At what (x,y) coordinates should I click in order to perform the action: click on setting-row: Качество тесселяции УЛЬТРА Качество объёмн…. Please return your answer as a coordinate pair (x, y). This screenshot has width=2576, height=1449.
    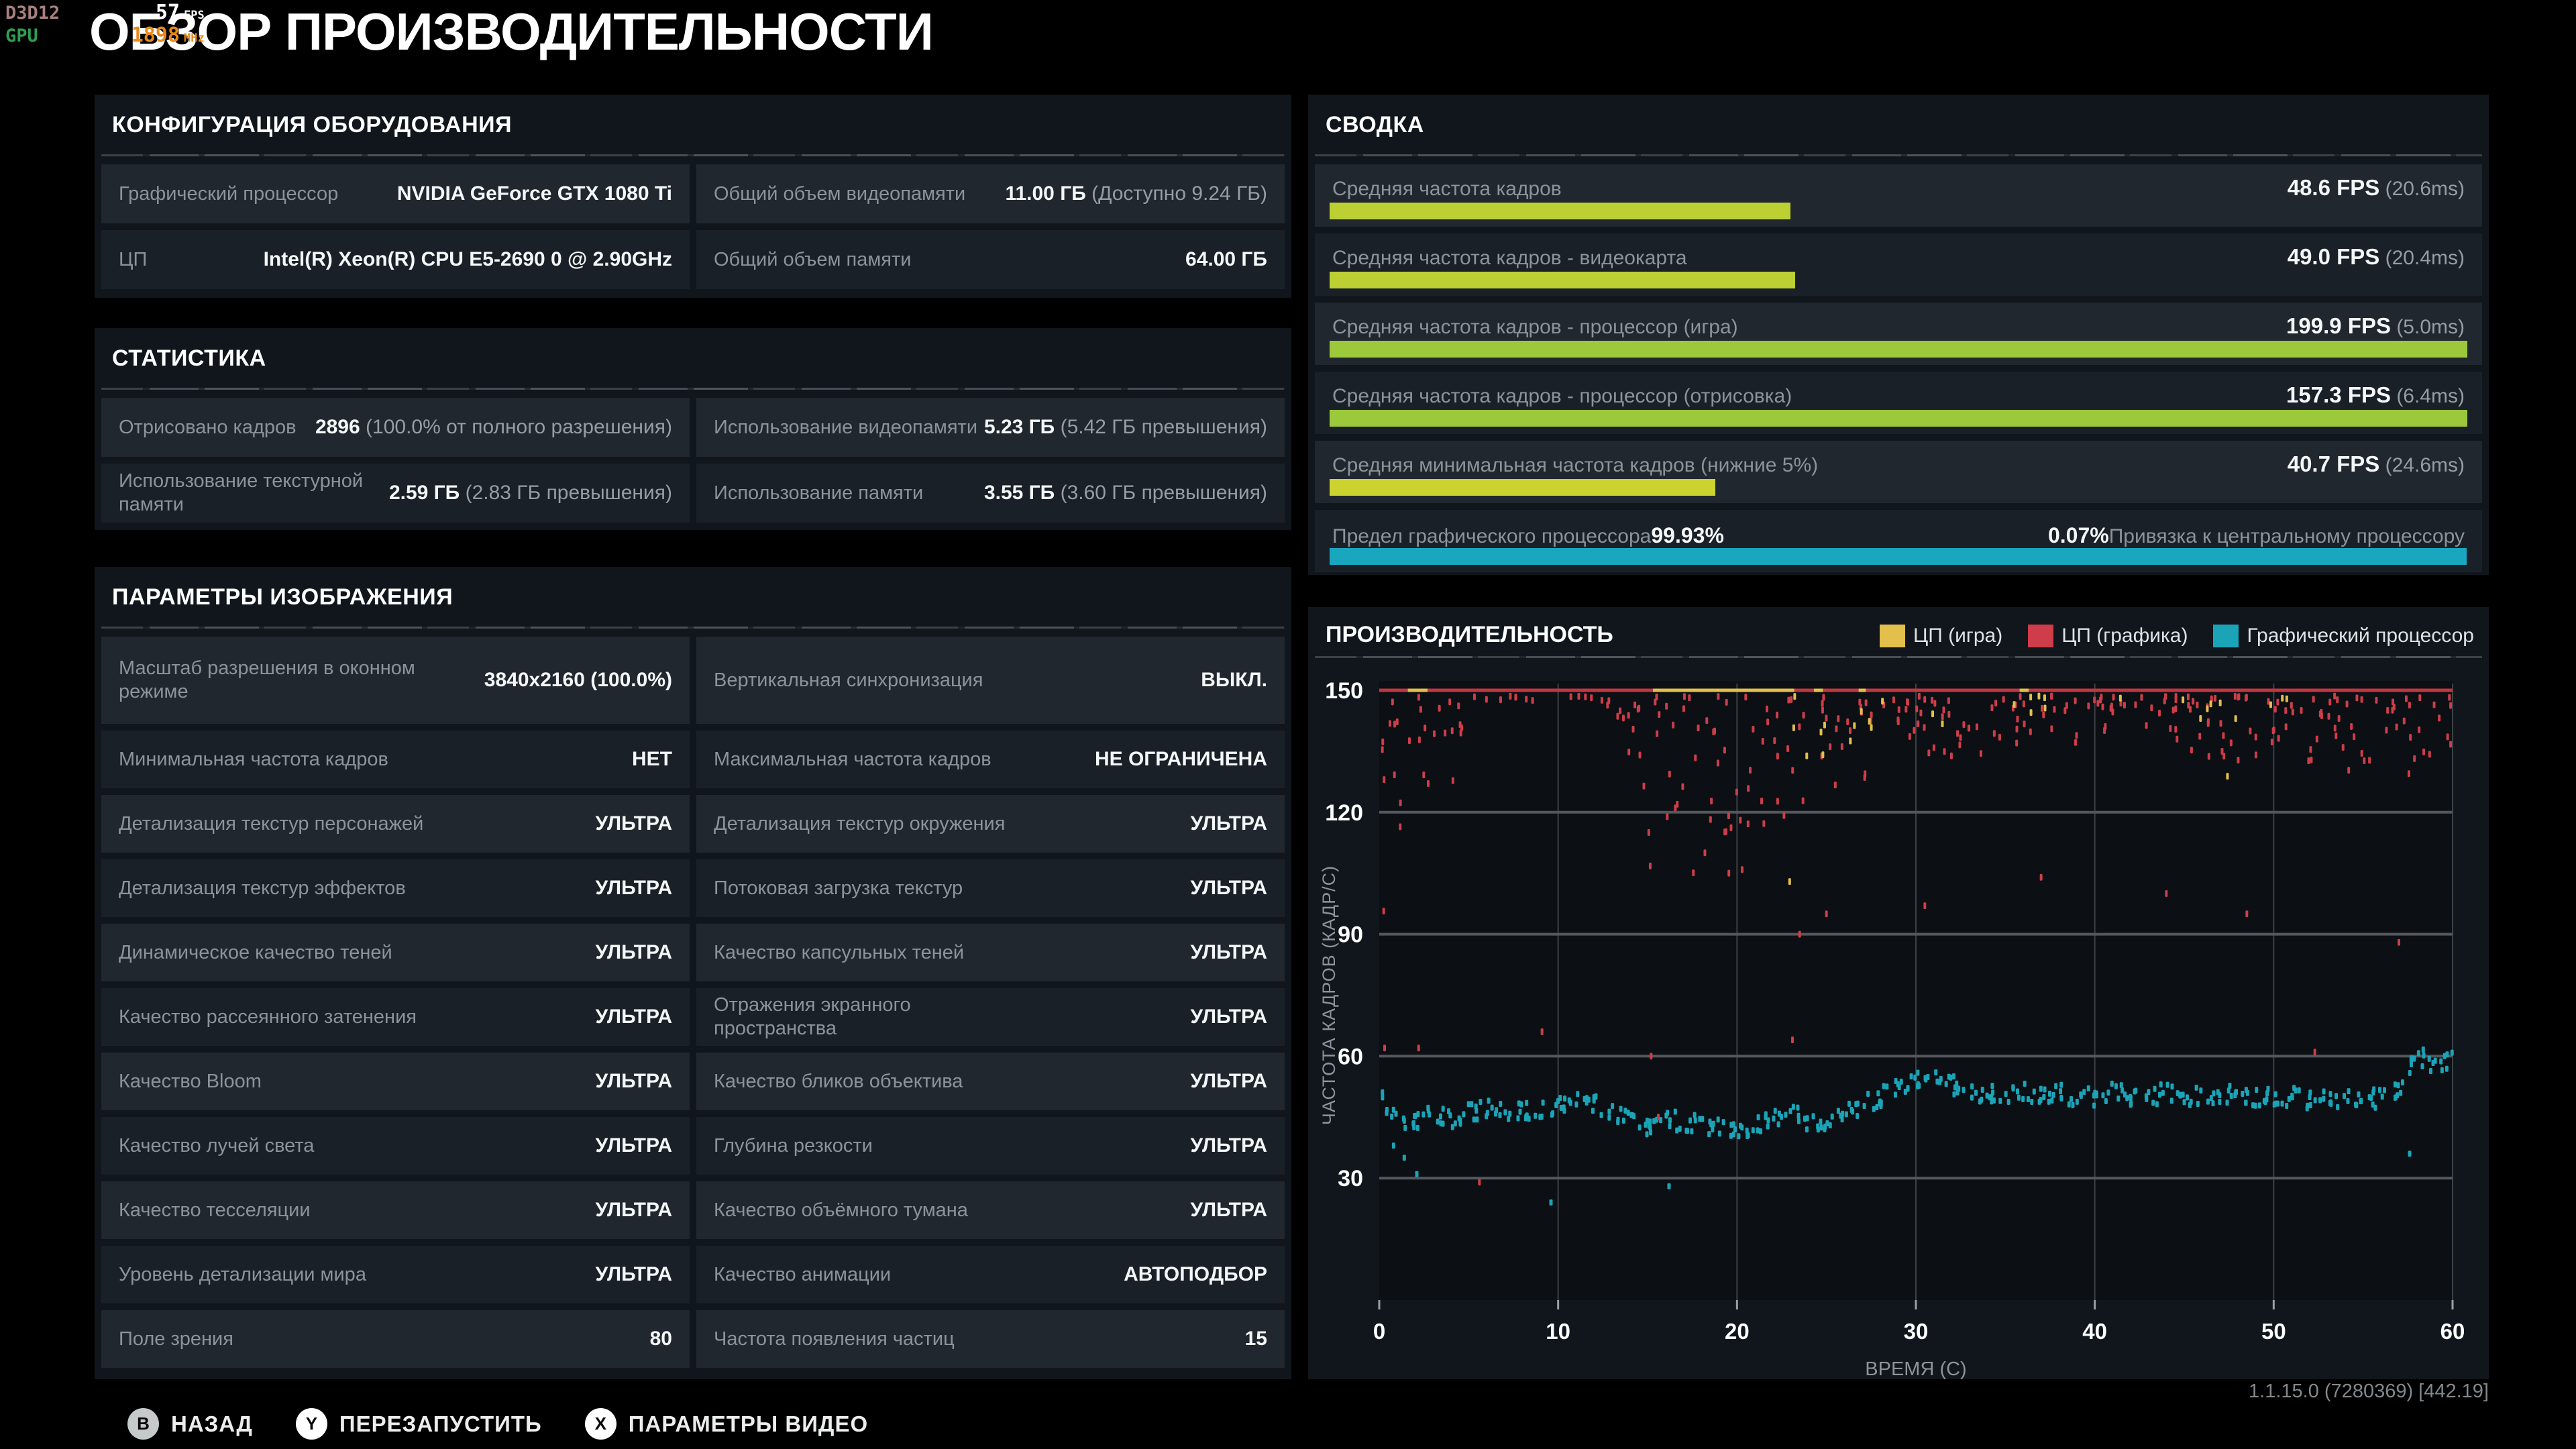
    Looking at the image, I should click on (693, 1210).